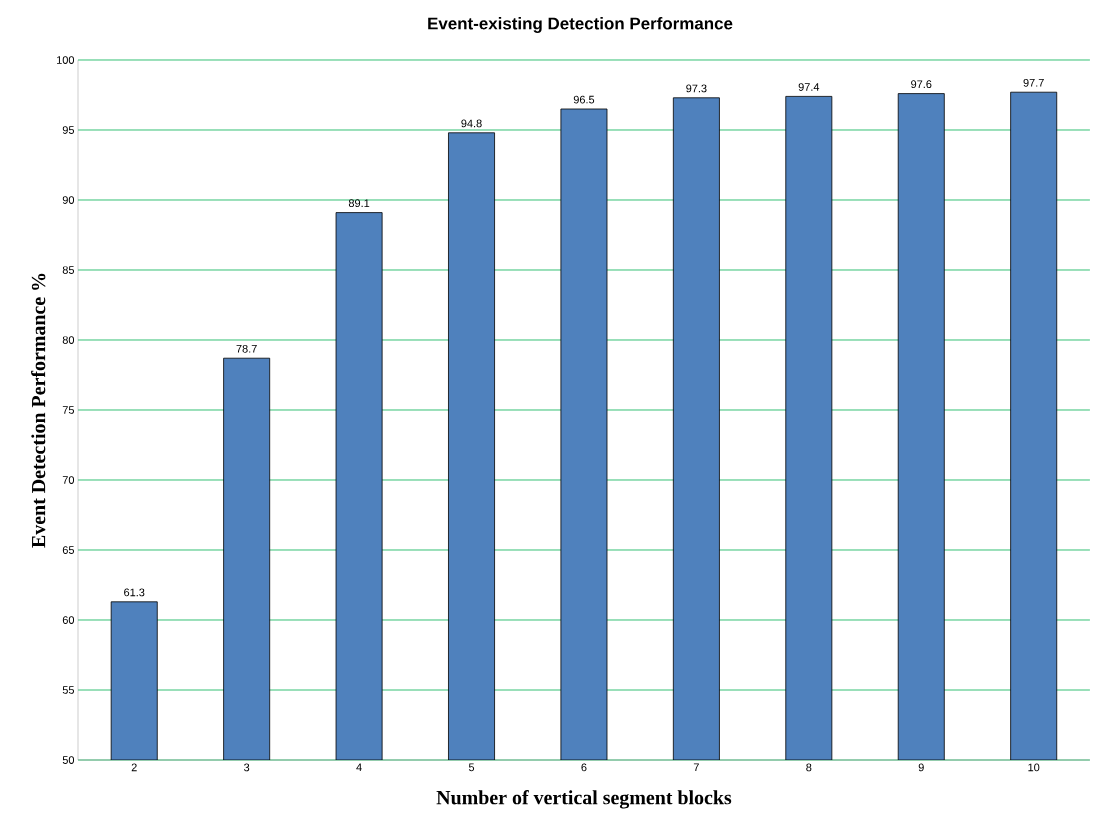 The width and height of the screenshot is (1099, 830). I want to click on x-tick-label: 2, so click(134, 767).